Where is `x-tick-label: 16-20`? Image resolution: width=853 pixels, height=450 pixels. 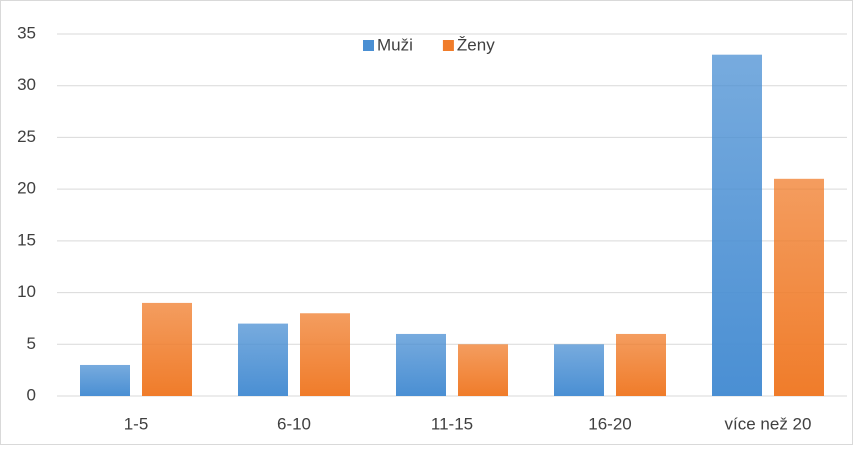 x-tick-label: 16-20 is located at coordinates (609, 423).